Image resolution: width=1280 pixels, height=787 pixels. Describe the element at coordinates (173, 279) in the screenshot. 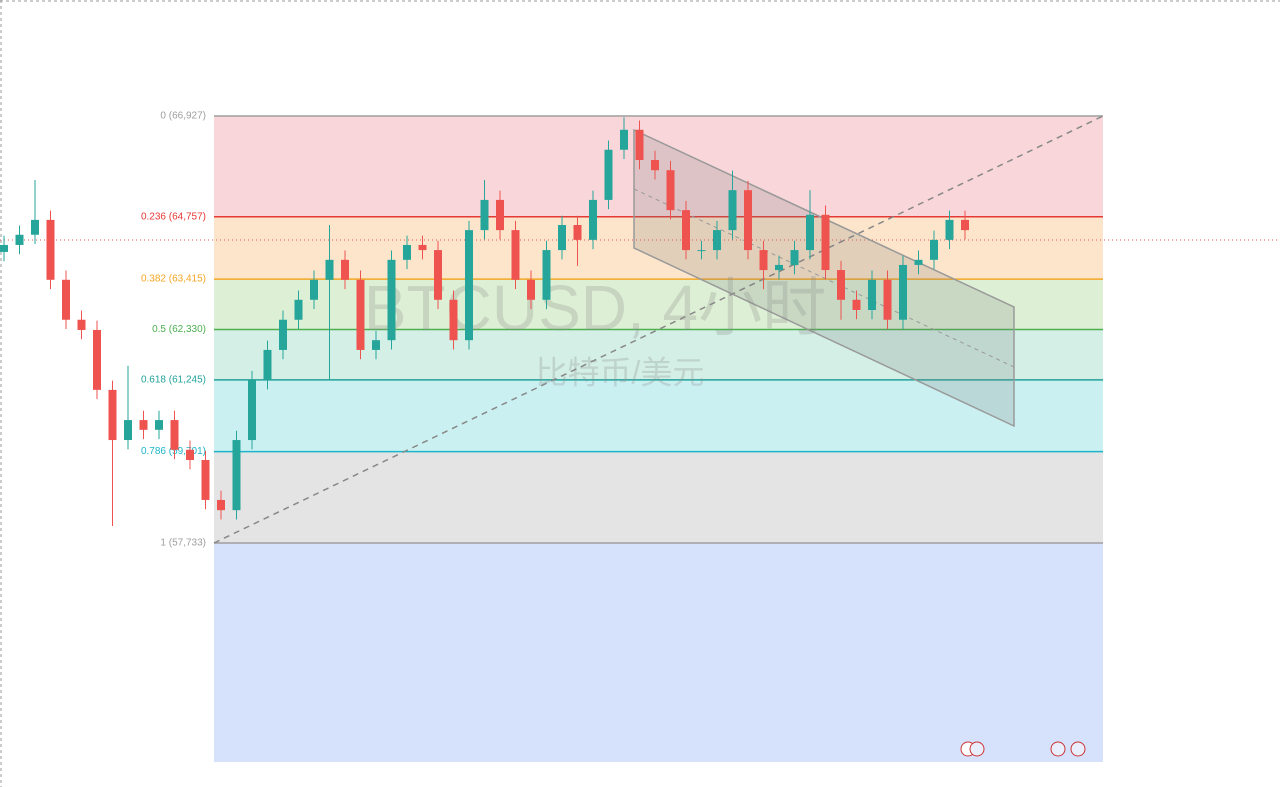

I see `fib-label: 0.382 (63,415)` at that location.